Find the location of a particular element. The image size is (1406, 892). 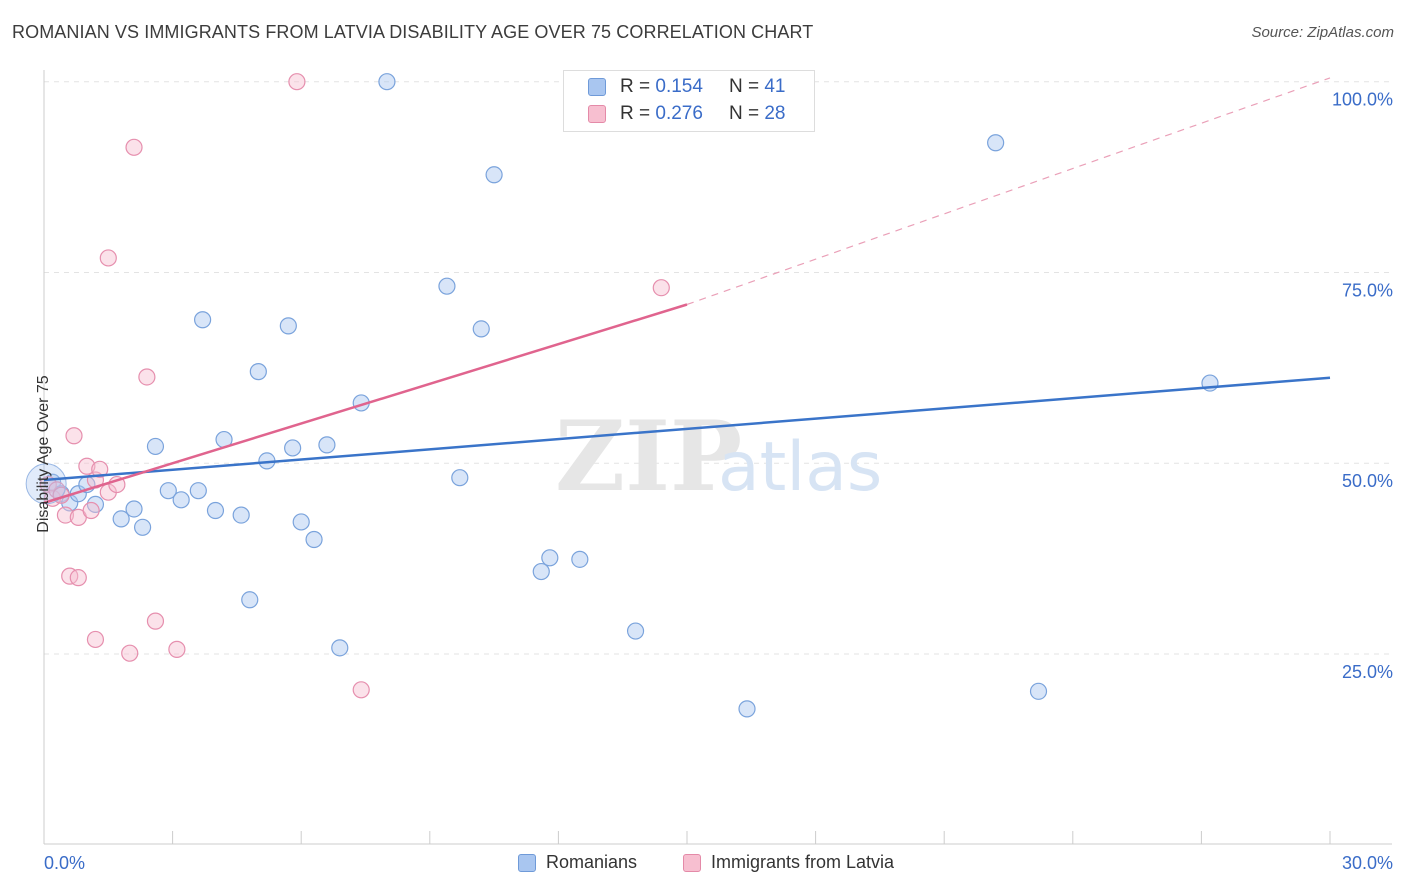

legend-row-latvia: R = 0.276 N = 28 is located at coordinates (686, 114).